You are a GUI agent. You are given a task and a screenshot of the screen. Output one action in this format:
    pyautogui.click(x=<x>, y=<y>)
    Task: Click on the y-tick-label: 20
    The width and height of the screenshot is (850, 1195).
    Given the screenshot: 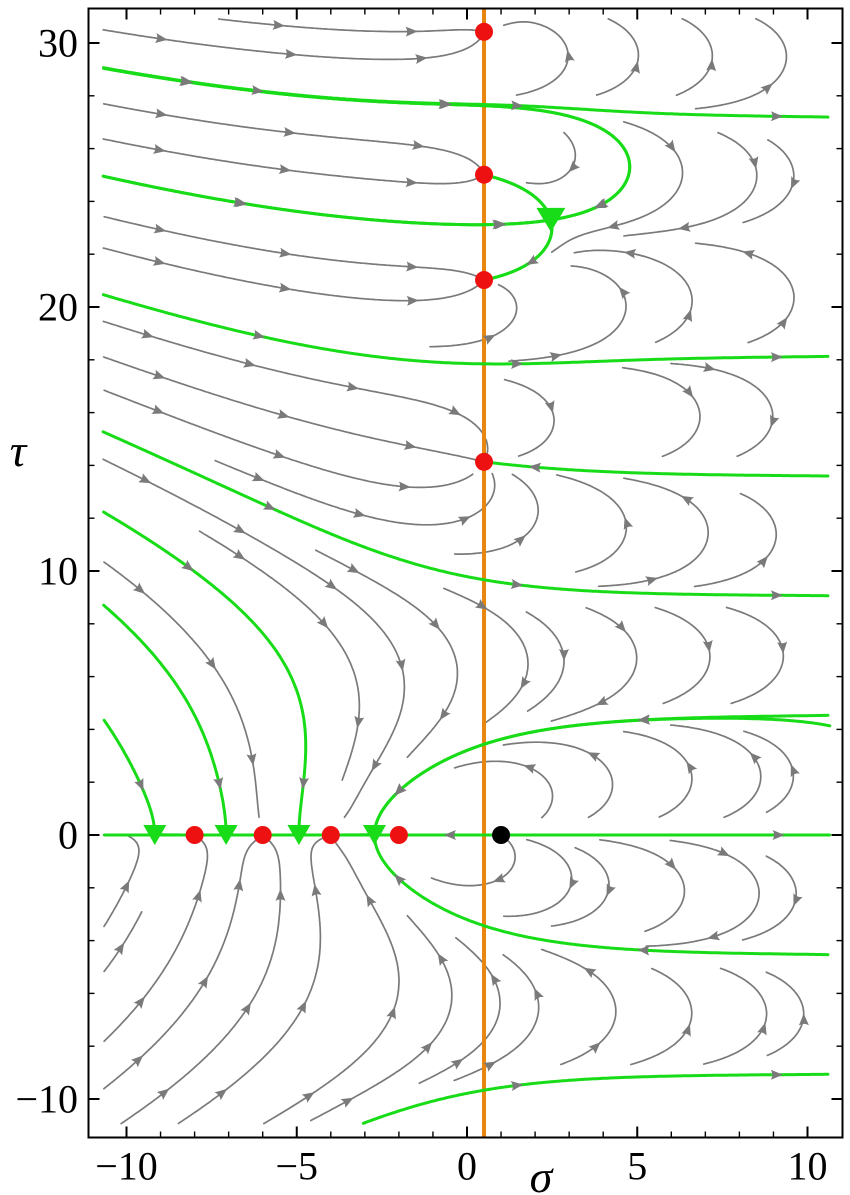 What is the action you would take?
    pyautogui.click(x=58, y=307)
    